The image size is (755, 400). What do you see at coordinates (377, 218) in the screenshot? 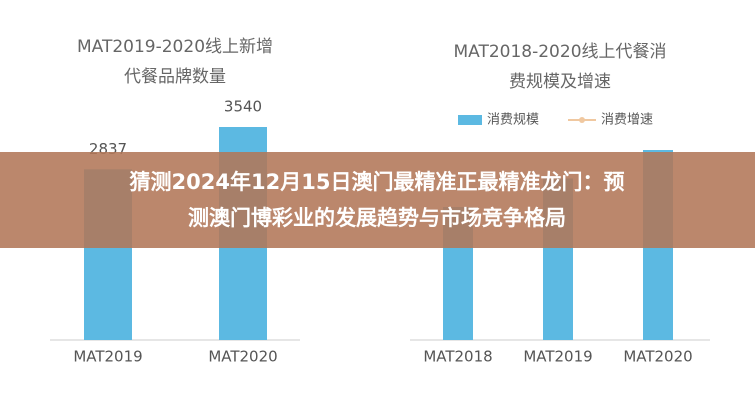
I see `banner-line: 测澳门博彩业的发展趋势与市场竞争格局` at bounding box center [377, 218].